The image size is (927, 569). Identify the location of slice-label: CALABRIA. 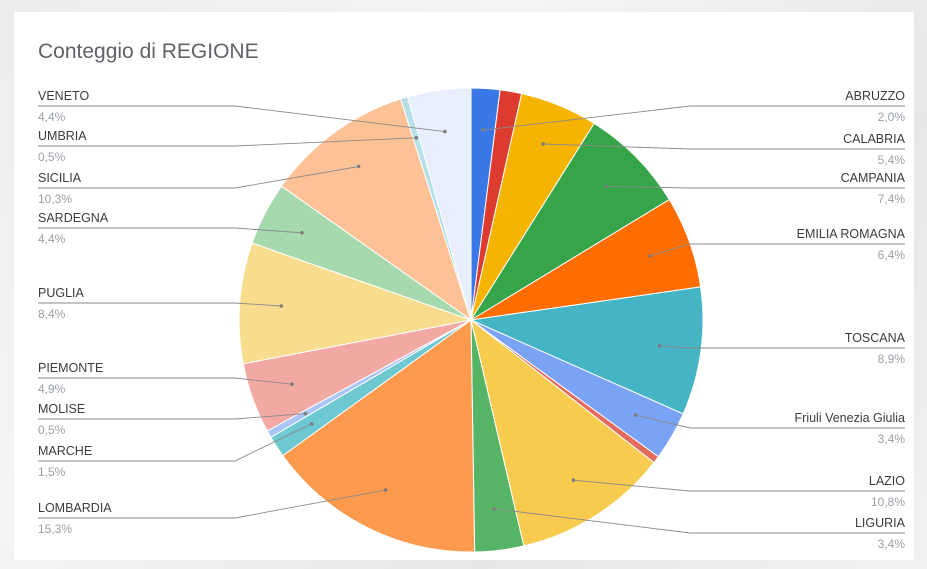
(874, 139).